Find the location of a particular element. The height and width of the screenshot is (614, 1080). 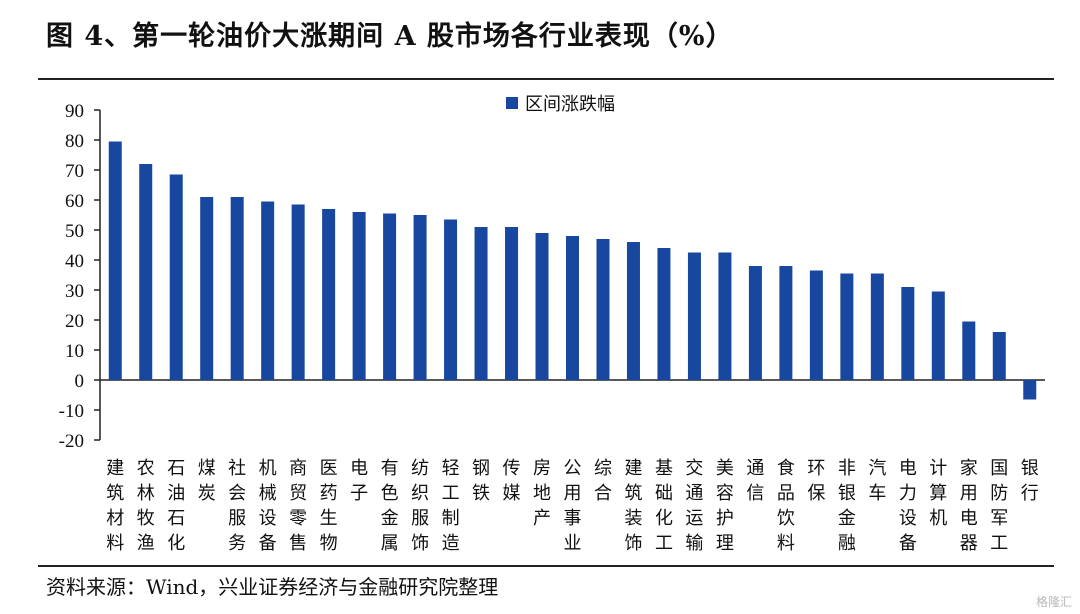

category-label: 医药生物 is located at coordinates (329, 506).